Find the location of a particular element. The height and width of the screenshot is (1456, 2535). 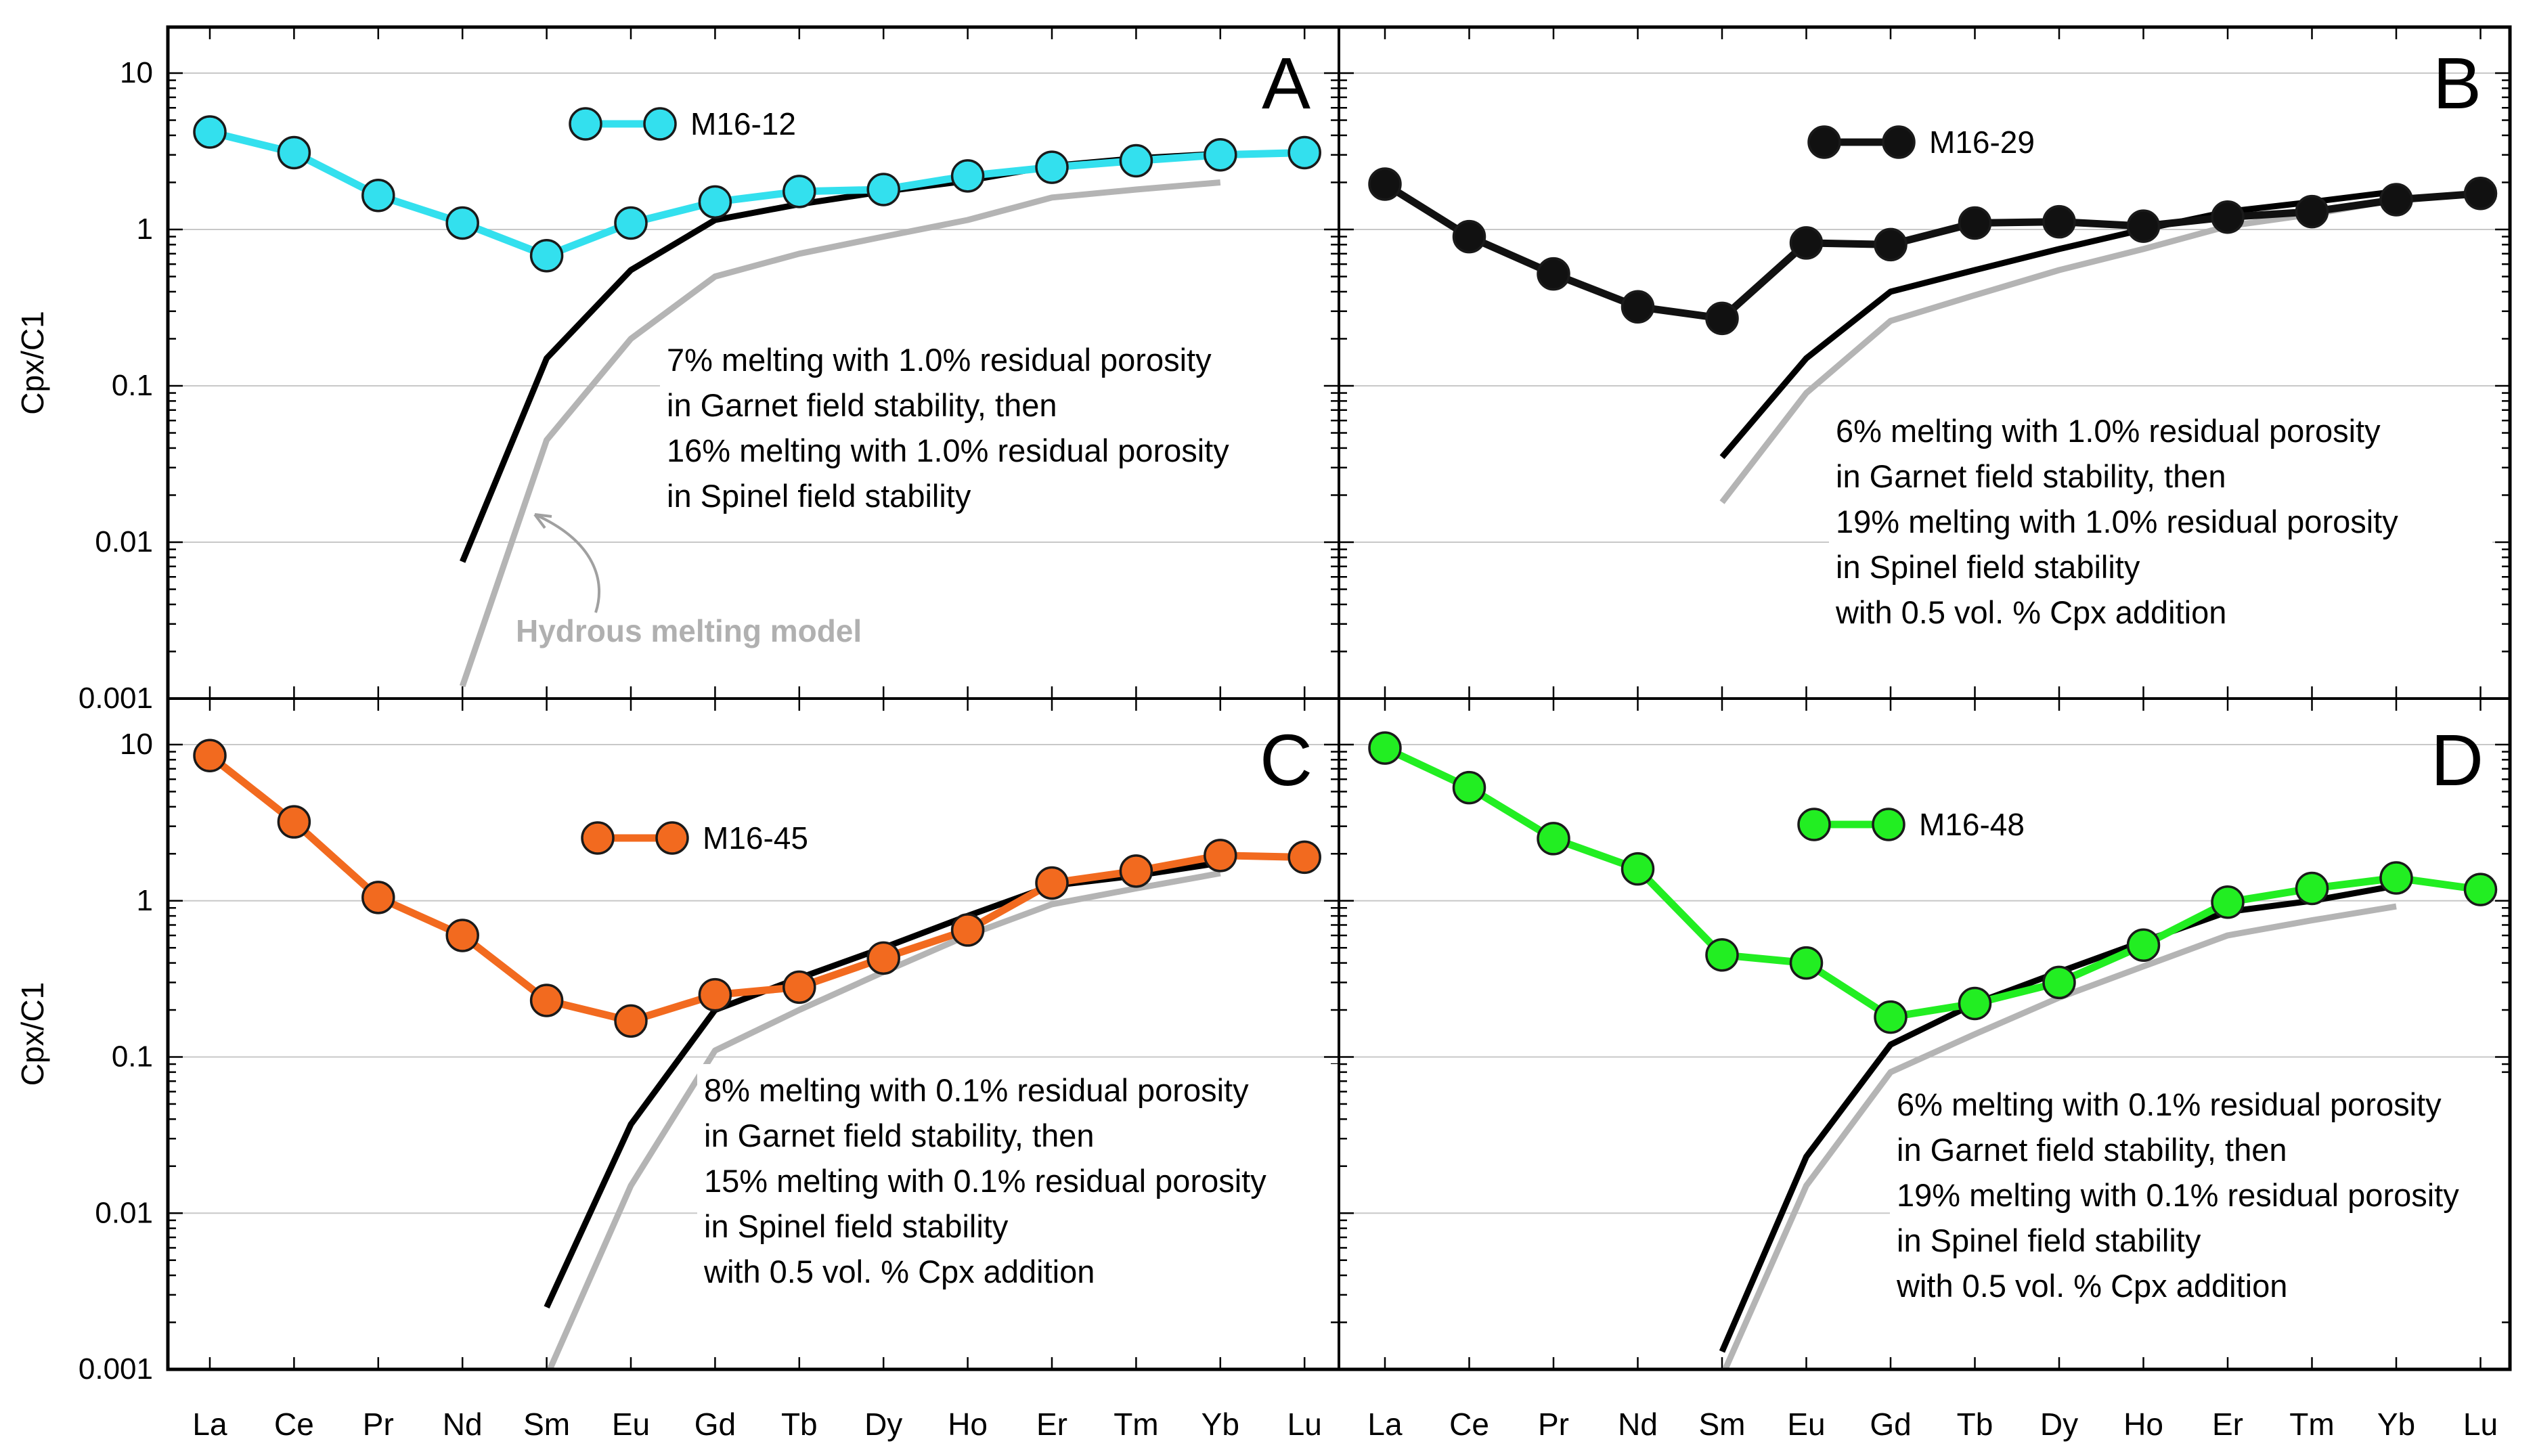

annotation-line: 19% melting with 0.1% residual porosity is located at coordinates (2178, 1195).